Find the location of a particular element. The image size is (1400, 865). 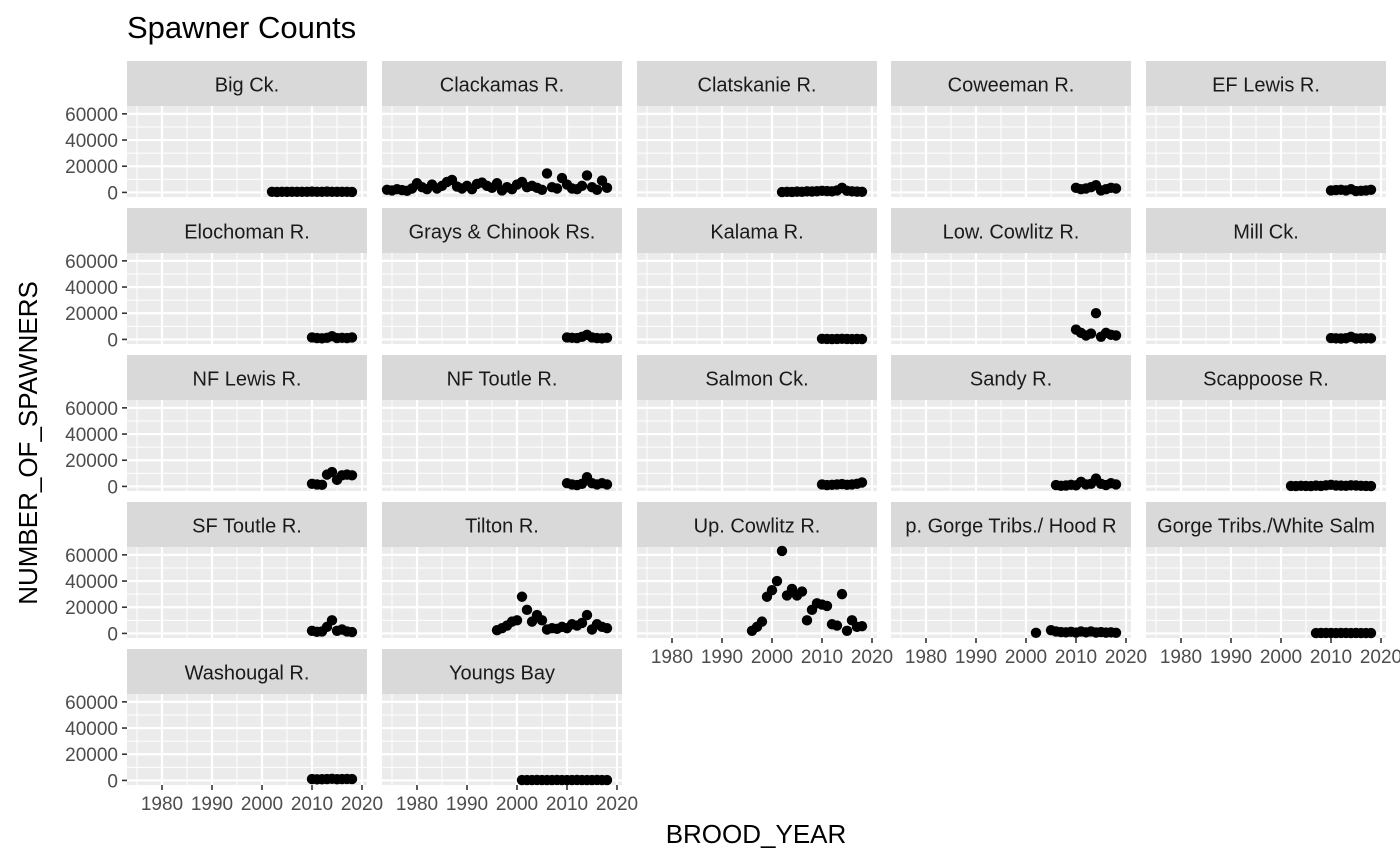

facet-label: Up. Cowlitz R. is located at coordinates (757, 527).